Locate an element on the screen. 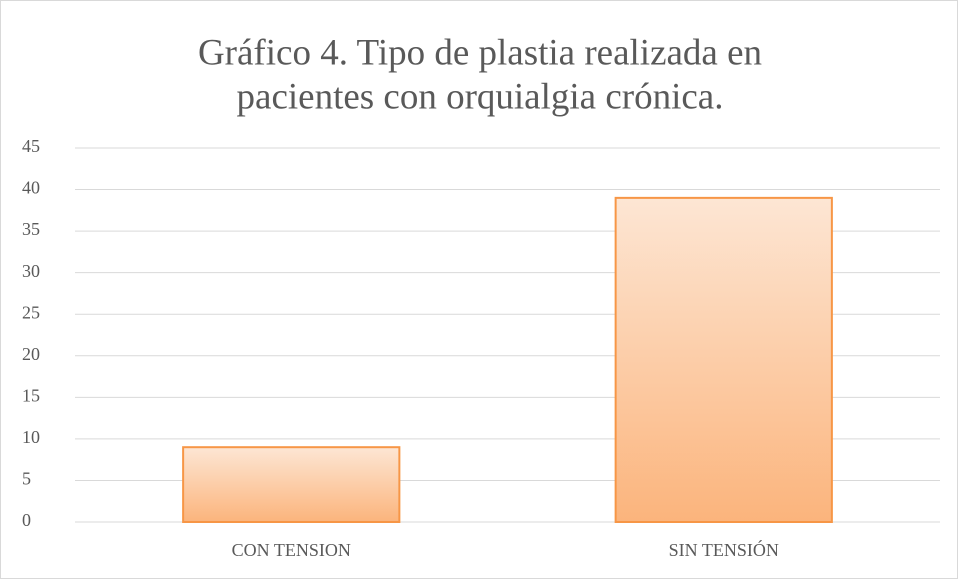 The width and height of the screenshot is (959, 580). y-tick-label: 30 is located at coordinates (31, 271).